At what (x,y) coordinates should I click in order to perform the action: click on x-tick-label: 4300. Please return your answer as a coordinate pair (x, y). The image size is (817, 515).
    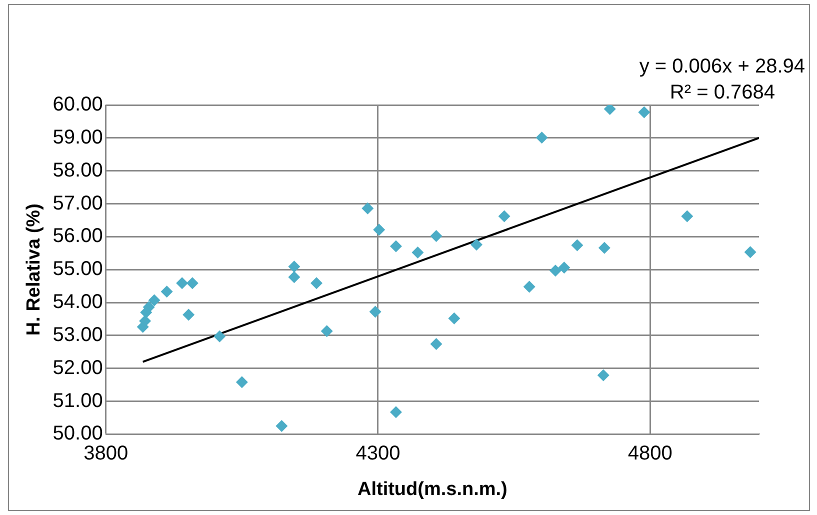
    Looking at the image, I should click on (378, 453).